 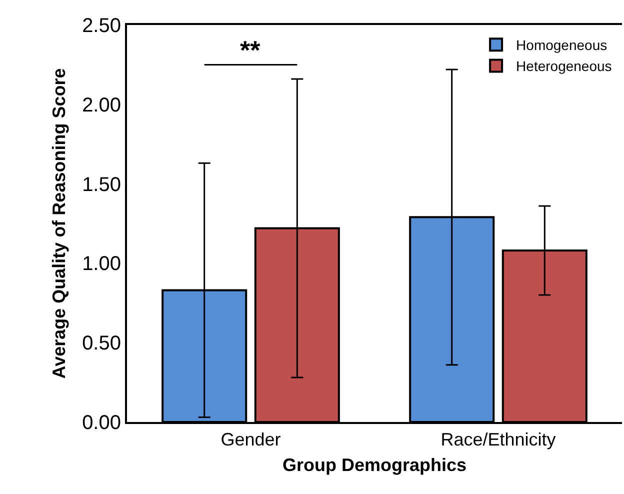 What do you see at coordinates (251, 50) in the screenshot?
I see `annotation: **` at bounding box center [251, 50].